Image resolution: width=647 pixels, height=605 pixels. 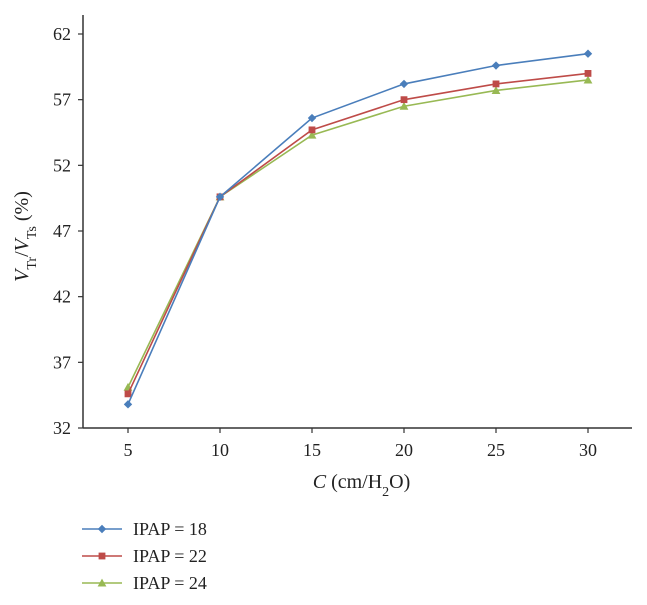 I want to click on x-tick-label: 30, so click(x=588, y=450).